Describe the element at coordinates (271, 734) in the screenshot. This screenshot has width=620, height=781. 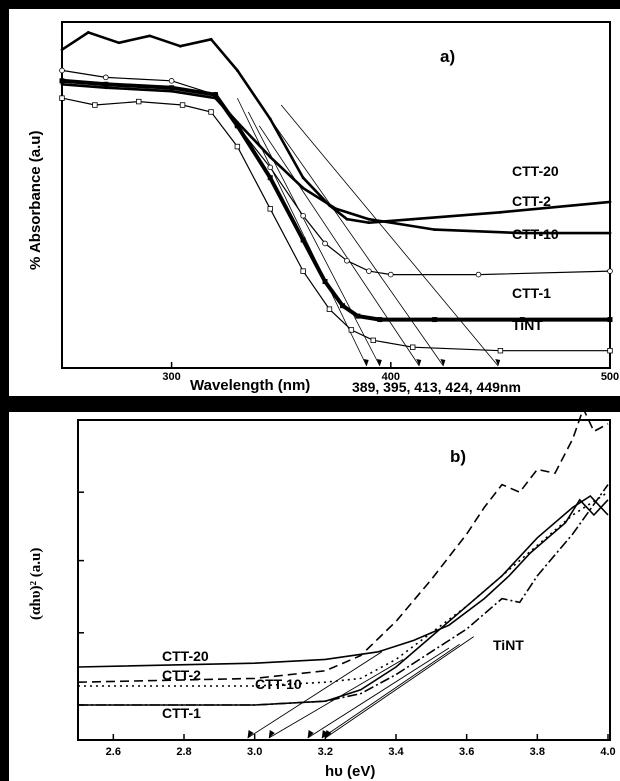
I see `panel-b-edge-arrowhead-3.04` at that location.